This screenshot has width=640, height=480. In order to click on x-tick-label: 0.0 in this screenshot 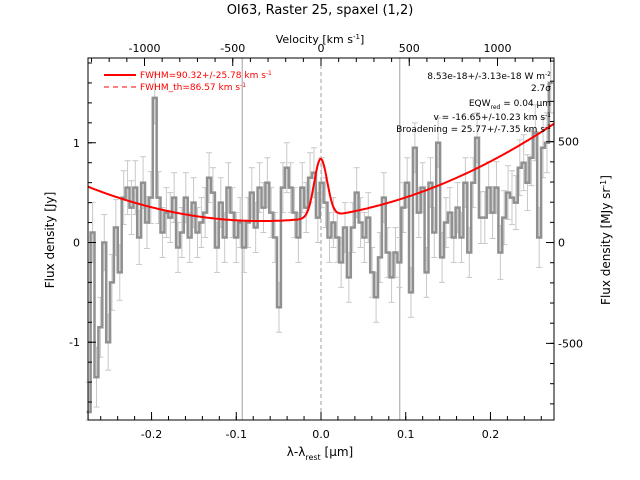, I will do `click(321, 434)`.